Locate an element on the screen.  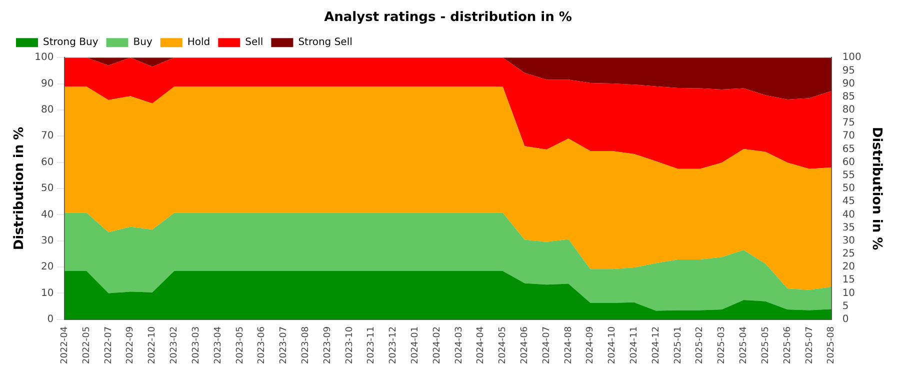
y-tick-label: 60 is located at coordinates (47, 162).